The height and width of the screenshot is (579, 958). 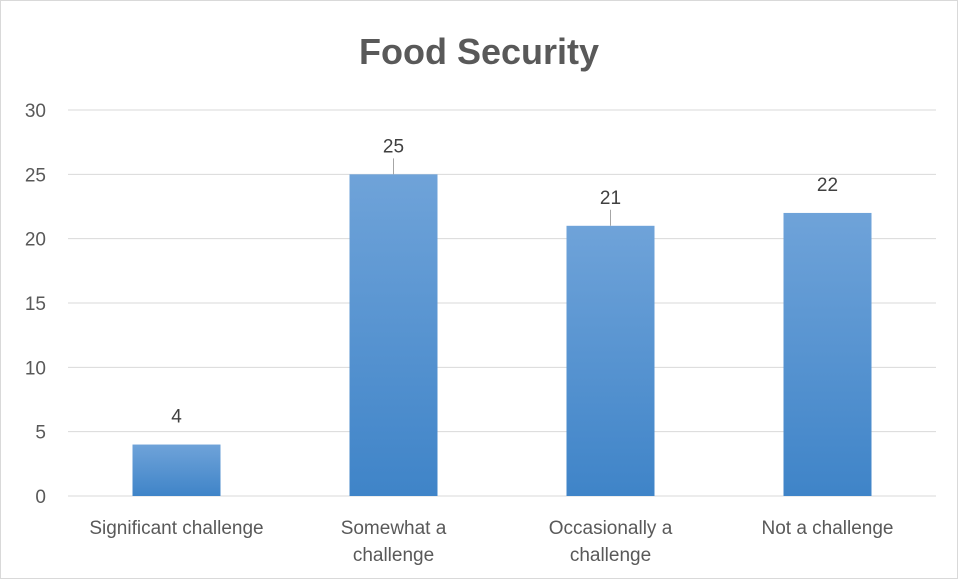 I want to click on data-label: 21, so click(x=610, y=198).